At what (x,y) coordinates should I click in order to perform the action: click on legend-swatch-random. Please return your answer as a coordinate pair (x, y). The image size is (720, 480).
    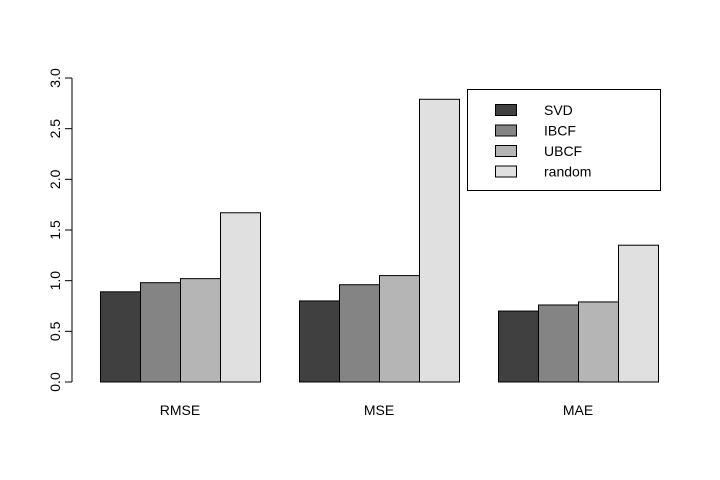
    Looking at the image, I should click on (506, 171).